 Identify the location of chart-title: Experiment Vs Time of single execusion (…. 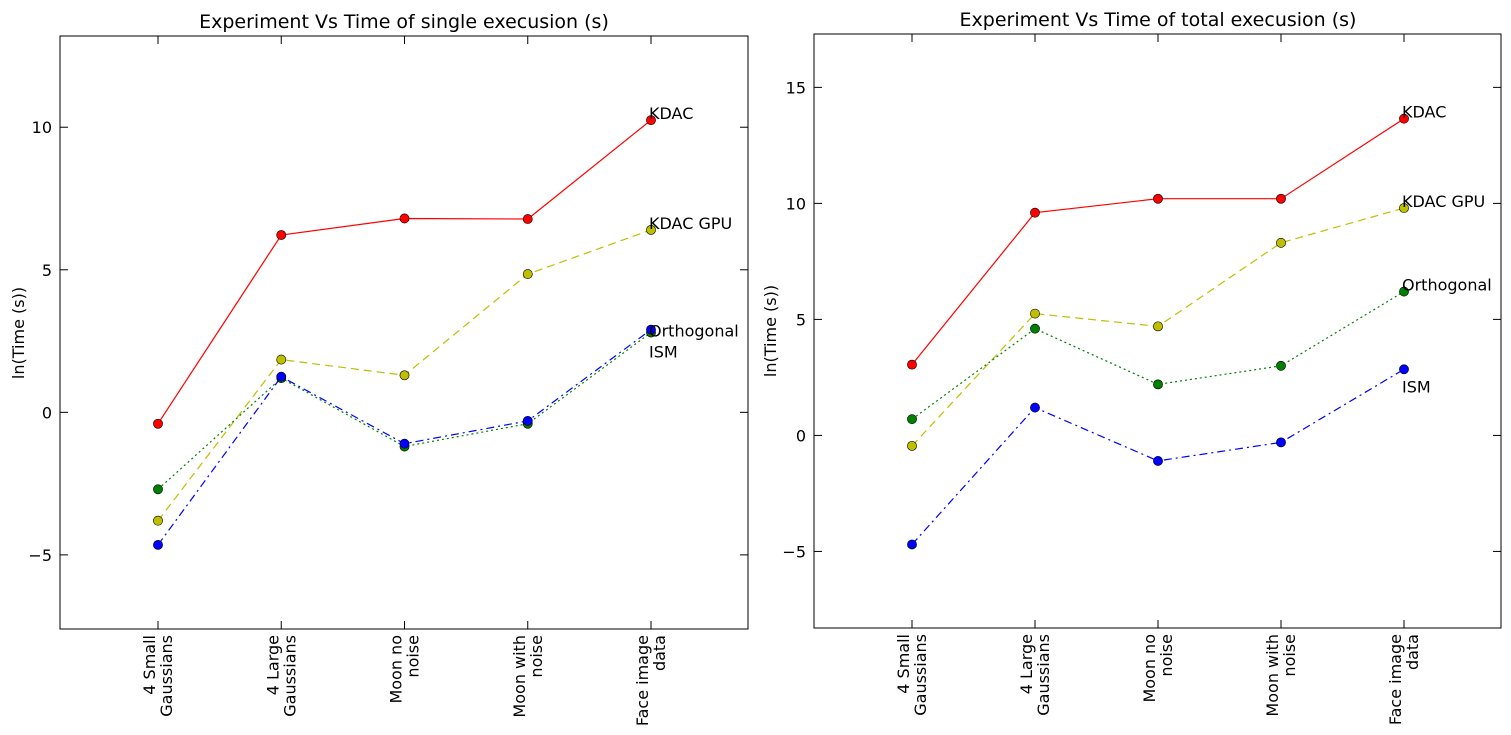
(404, 22).